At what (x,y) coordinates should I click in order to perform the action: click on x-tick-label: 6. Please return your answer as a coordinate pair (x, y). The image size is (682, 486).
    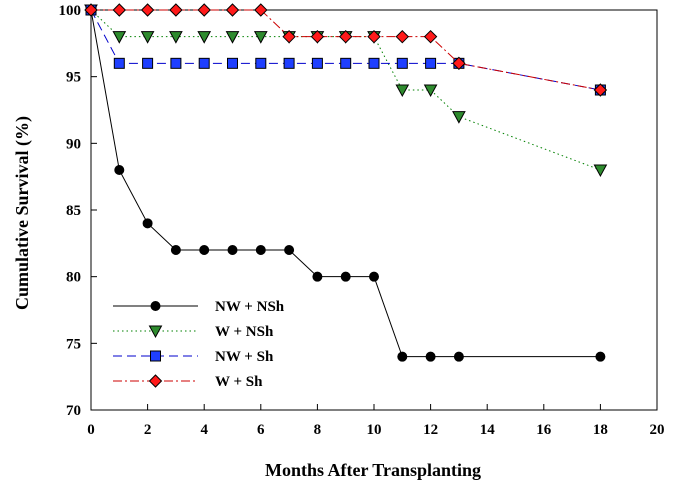
    Looking at the image, I should click on (261, 430).